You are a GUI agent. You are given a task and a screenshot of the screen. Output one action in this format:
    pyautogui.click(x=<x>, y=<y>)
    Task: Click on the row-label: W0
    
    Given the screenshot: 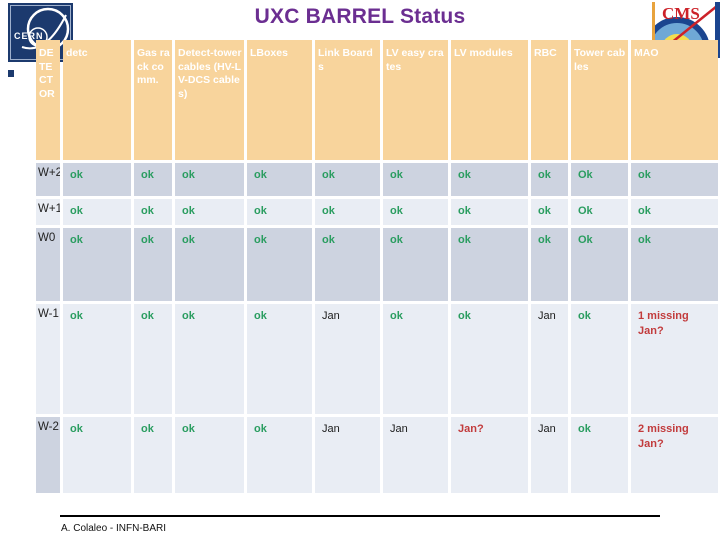 What is the action you would take?
    pyautogui.click(x=48, y=264)
    